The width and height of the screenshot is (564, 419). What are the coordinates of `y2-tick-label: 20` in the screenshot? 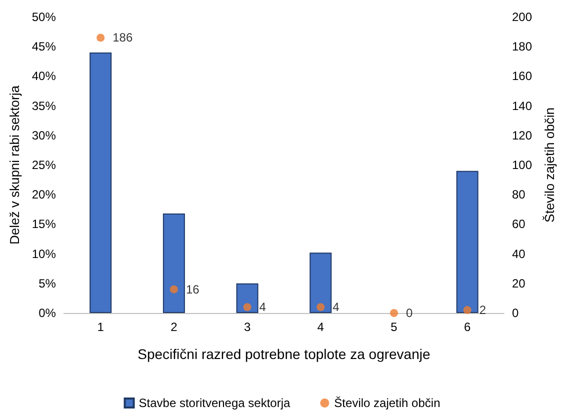 It's located at (519, 283).